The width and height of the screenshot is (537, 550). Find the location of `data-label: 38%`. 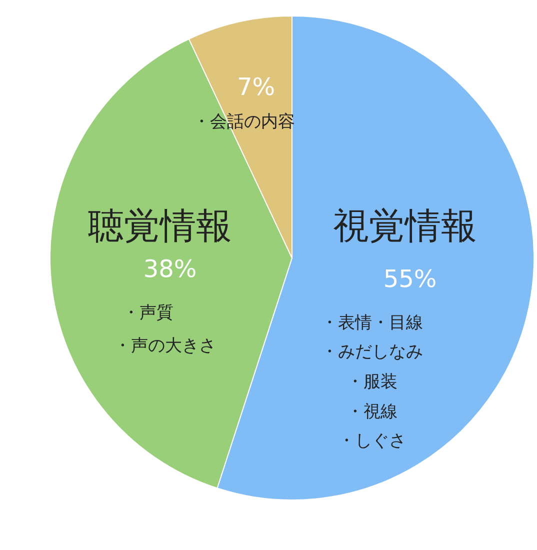

data-label: 38% is located at coordinates (170, 269).